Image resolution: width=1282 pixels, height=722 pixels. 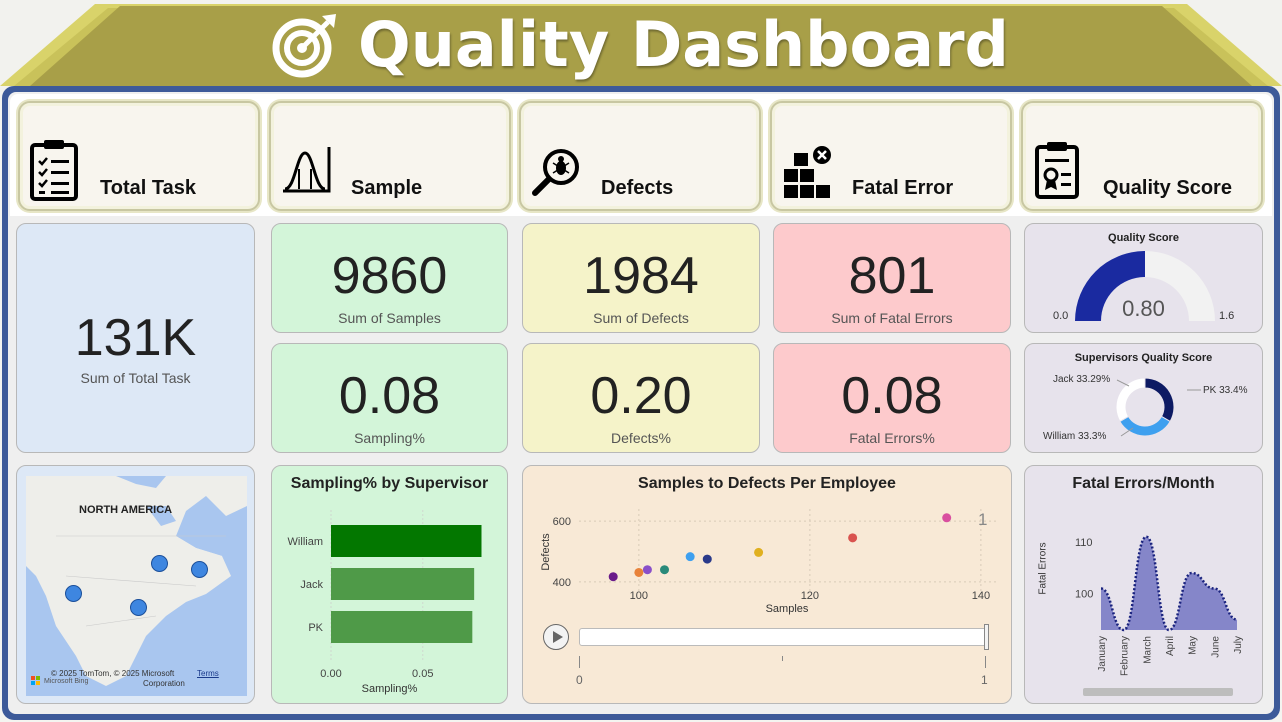 What do you see at coordinates (1110, 286) in the screenshot?
I see `gauge-fill` at bounding box center [1110, 286].